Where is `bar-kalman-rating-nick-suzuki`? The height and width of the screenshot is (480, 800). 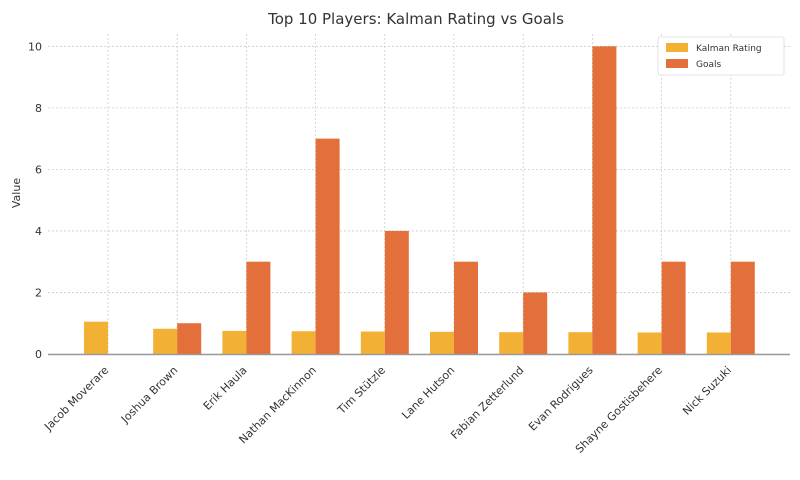
bar-kalman-rating-nick-suzuki is located at coordinates (718, 343).